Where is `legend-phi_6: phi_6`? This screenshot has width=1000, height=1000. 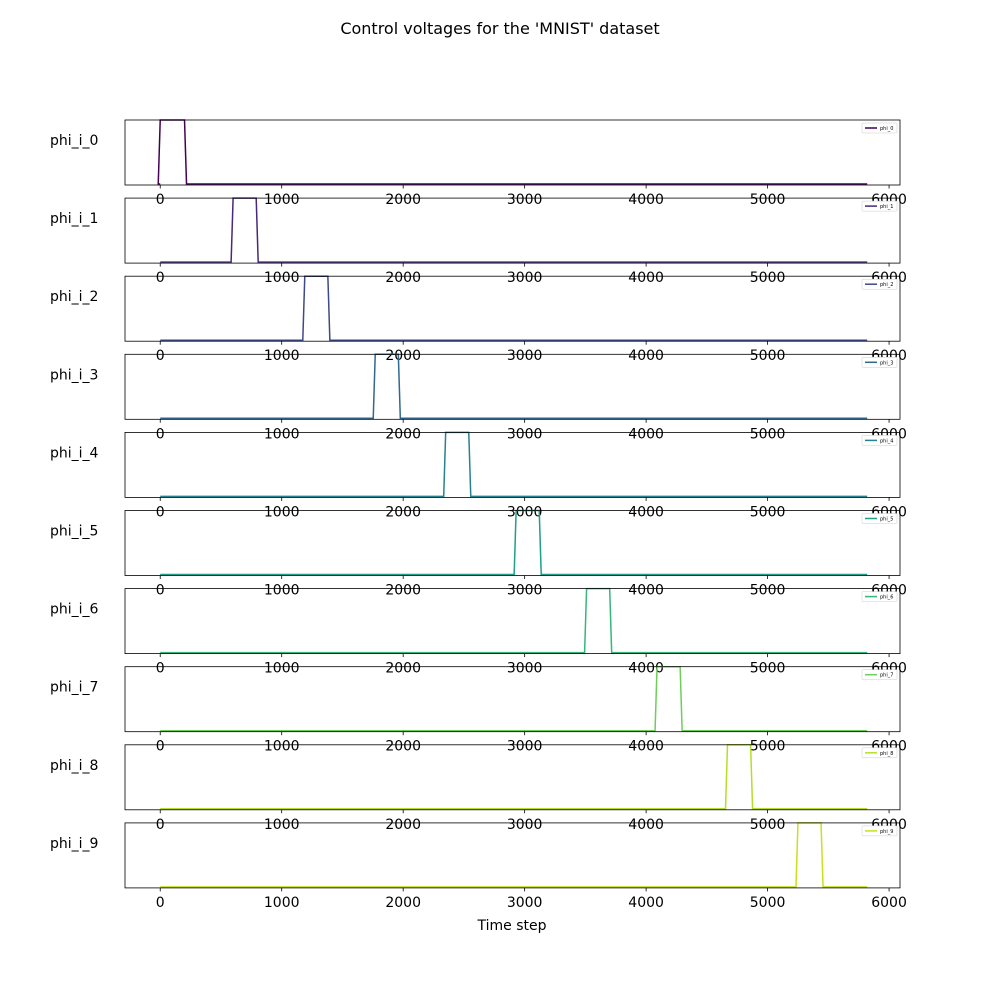 legend-phi_6: phi_6 is located at coordinates (879, 596).